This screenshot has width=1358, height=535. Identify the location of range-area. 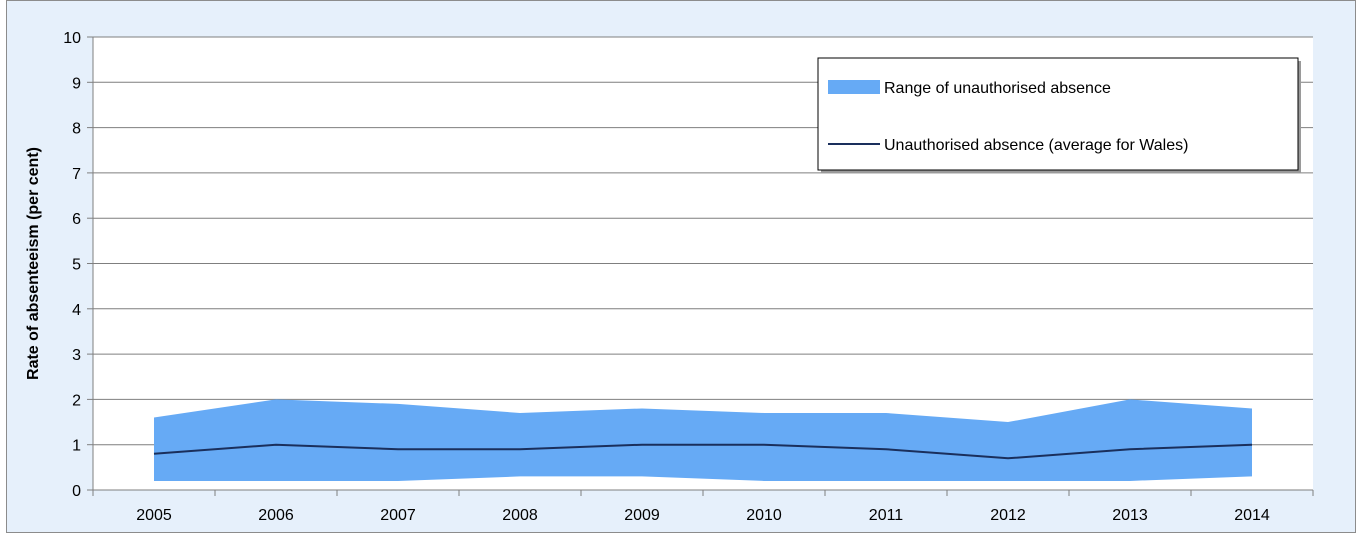
(703, 440).